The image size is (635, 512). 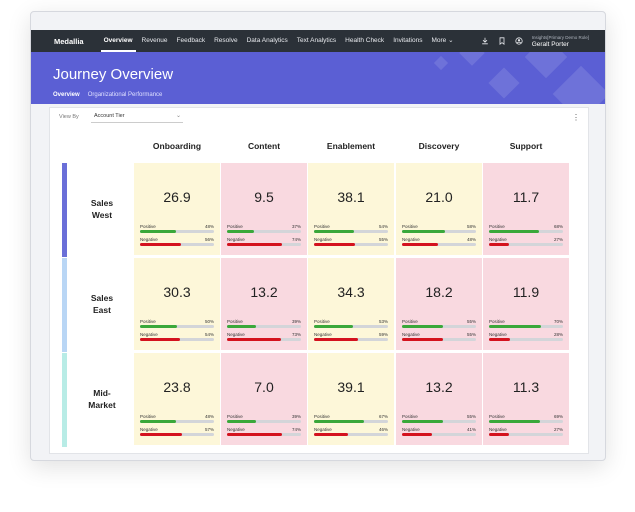 What do you see at coordinates (383, 226) in the screenshot?
I see `positive-percent: 54%` at bounding box center [383, 226].